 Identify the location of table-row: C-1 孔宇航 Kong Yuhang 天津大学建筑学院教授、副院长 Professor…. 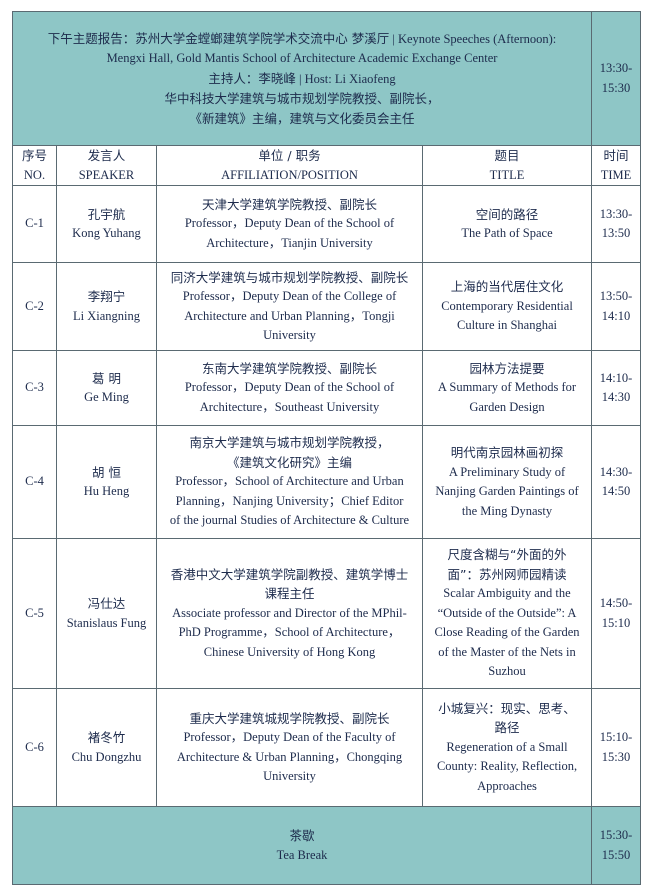
(327, 224).